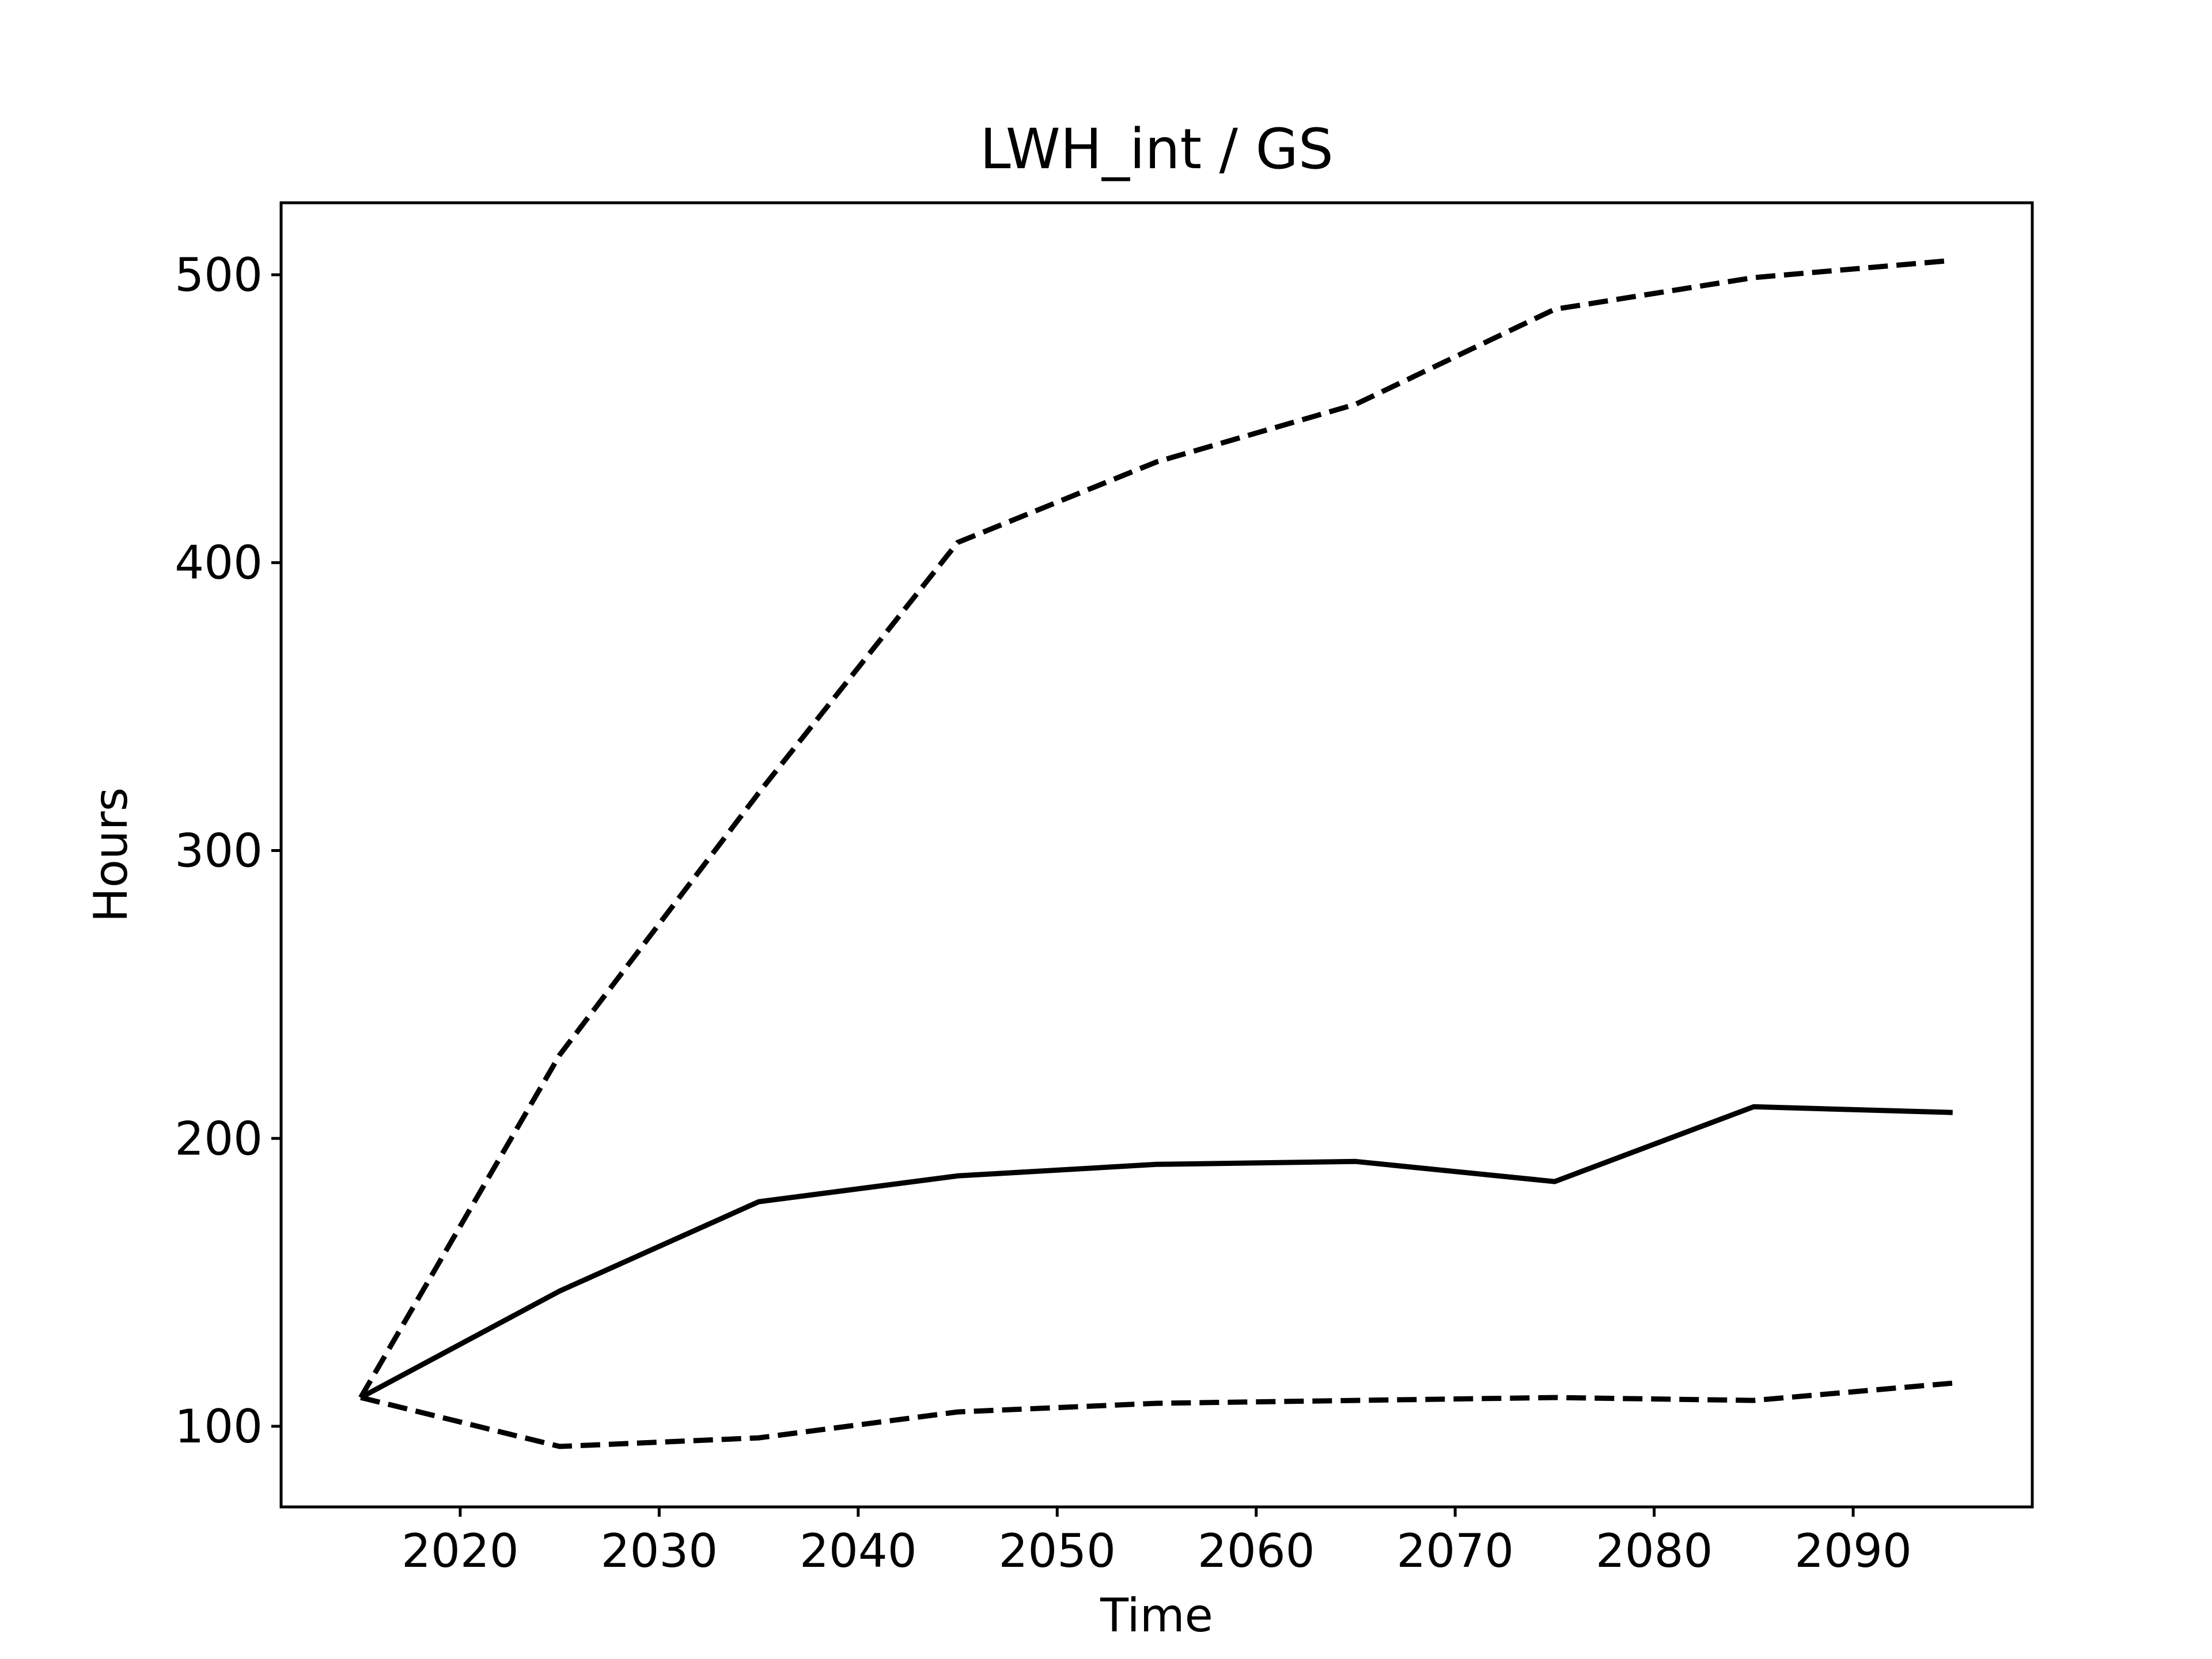 The height and width of the screenshot is (1659, 2212). I want to click on y-tick-label: 300, so click(219, 851).